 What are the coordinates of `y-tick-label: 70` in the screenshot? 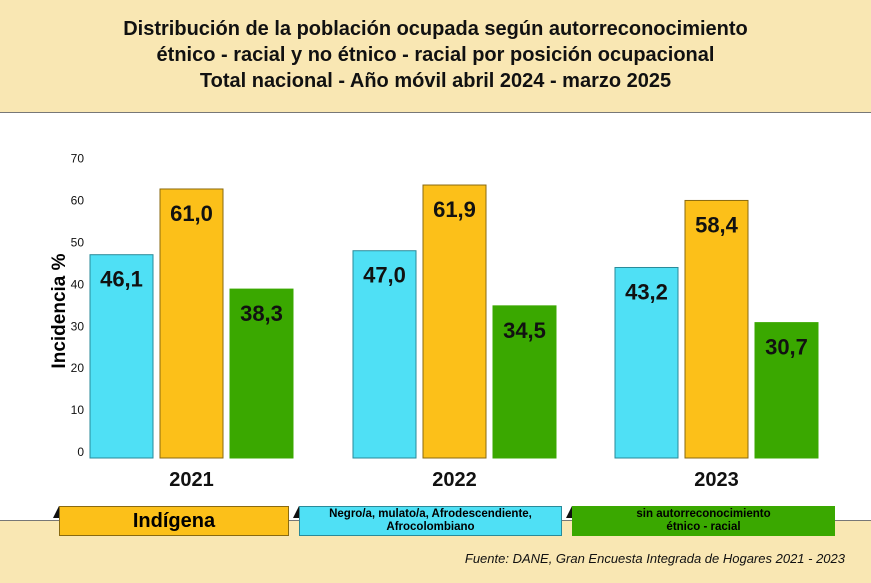 It's located at (78, 159).